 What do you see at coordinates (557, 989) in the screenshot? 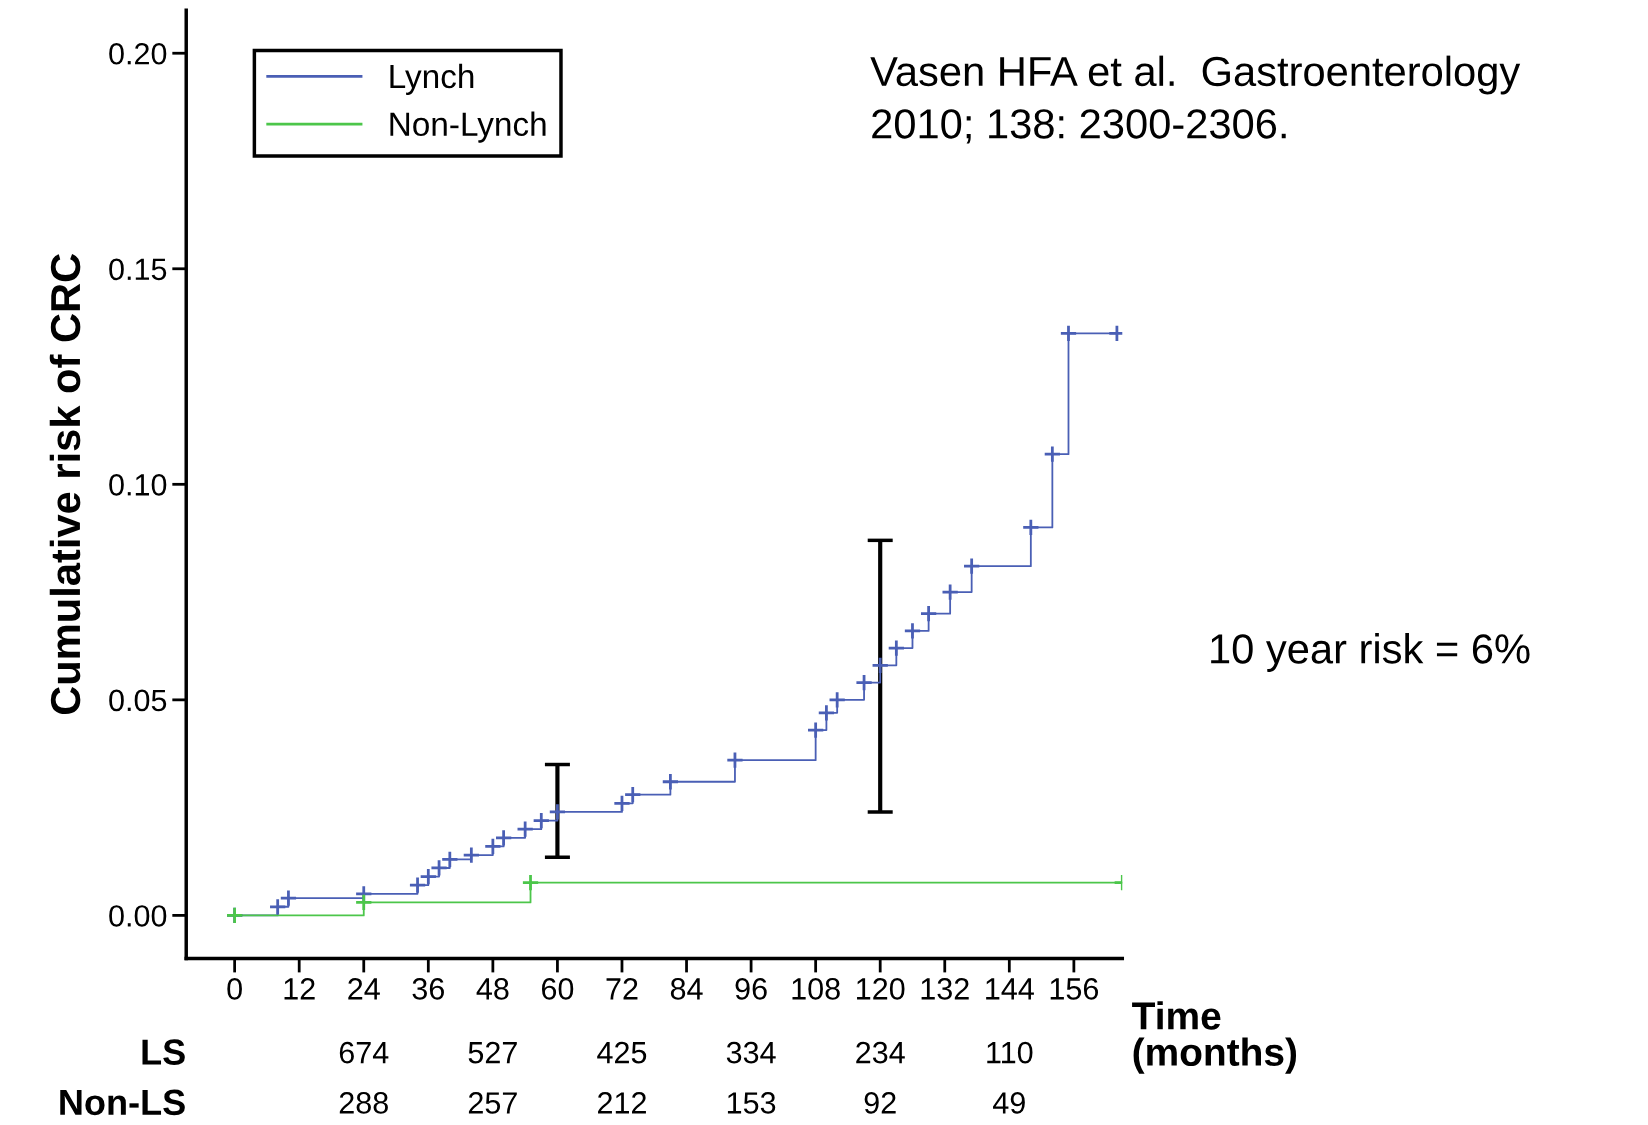
I see `x-tick-label: 60` at bounding box center [557, 989].